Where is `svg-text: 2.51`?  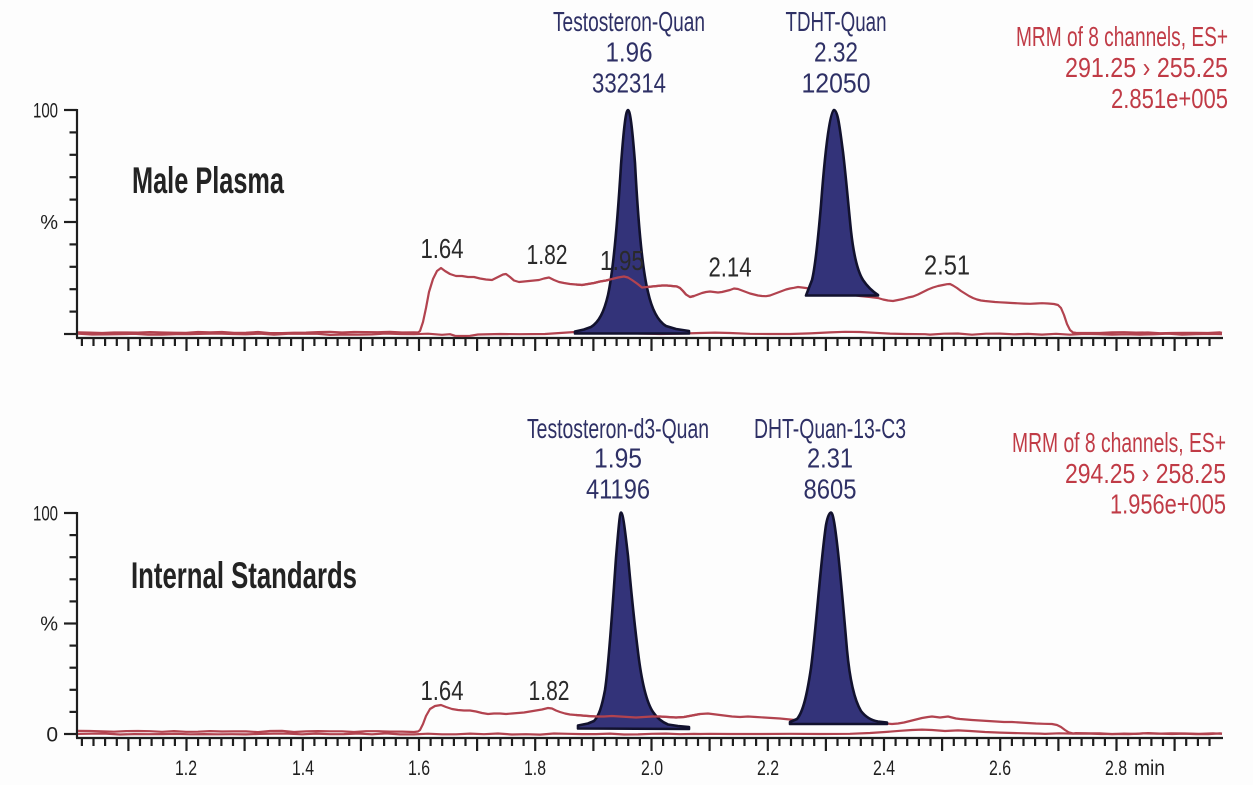
svg-text: 2.51 is located at coordinates (947, 265).